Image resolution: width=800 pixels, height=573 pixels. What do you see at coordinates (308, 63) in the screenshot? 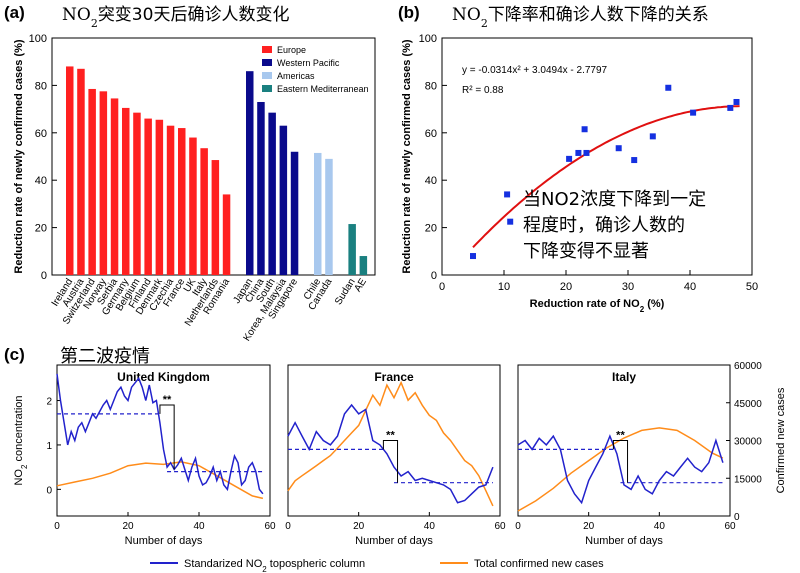
I see `legend-label: Western Pacific` at bounding box center [308, 63].